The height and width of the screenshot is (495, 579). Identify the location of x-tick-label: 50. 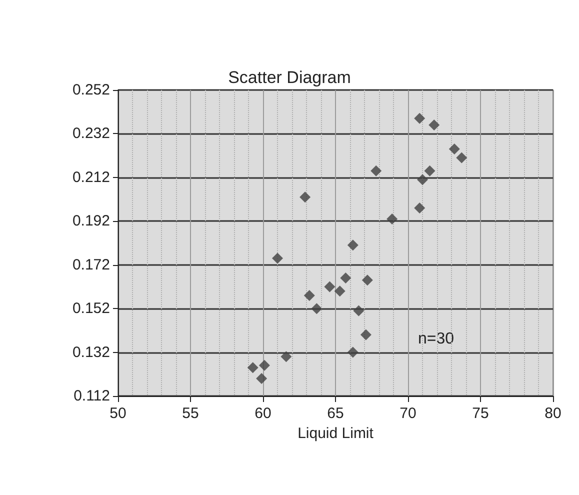
(118, 413).